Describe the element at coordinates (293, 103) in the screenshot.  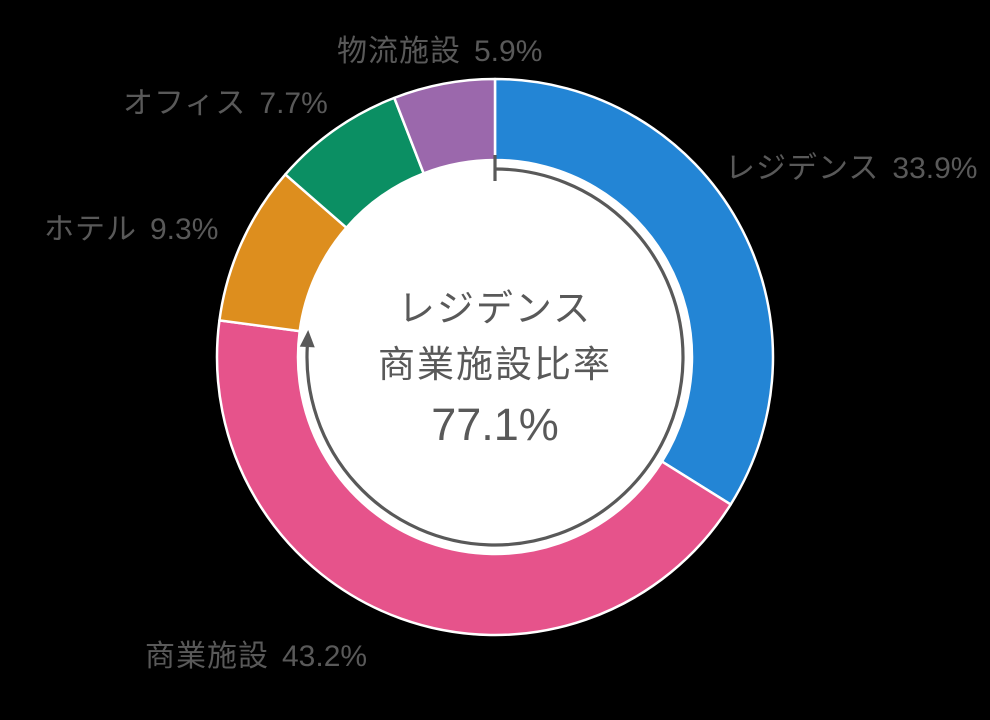
I see `label-value: 7.7%` at that location.